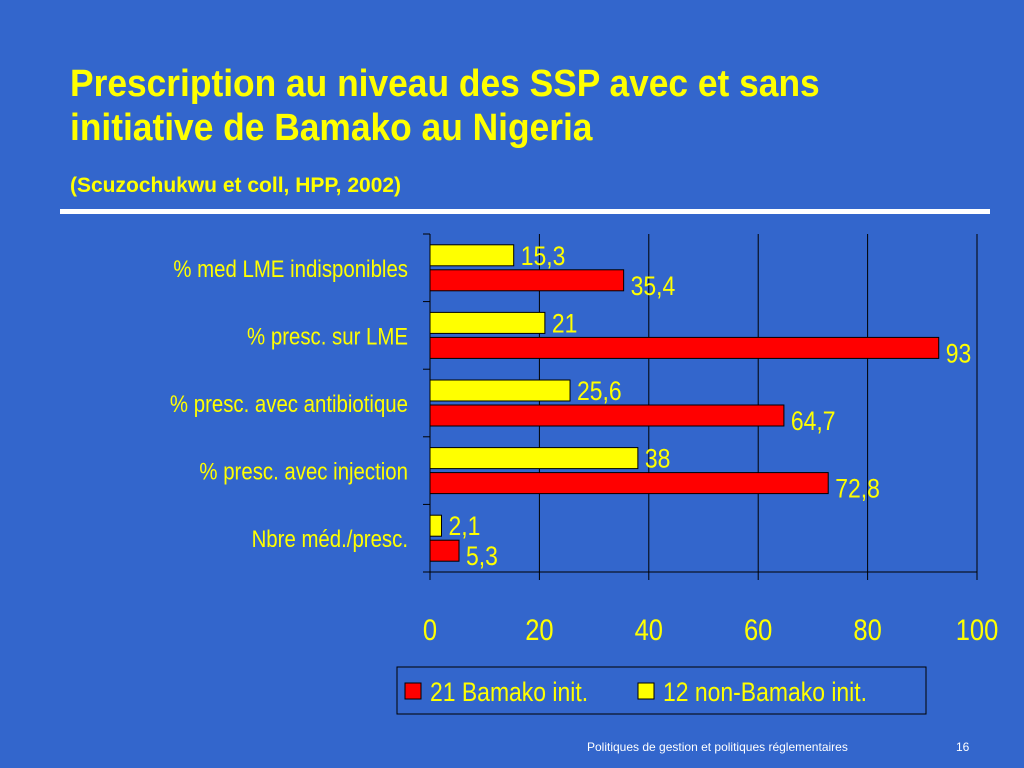 This screenshot has height=768, width=1024. I want to click on value-label-non-bamako: 15,3, so click(543, 256).